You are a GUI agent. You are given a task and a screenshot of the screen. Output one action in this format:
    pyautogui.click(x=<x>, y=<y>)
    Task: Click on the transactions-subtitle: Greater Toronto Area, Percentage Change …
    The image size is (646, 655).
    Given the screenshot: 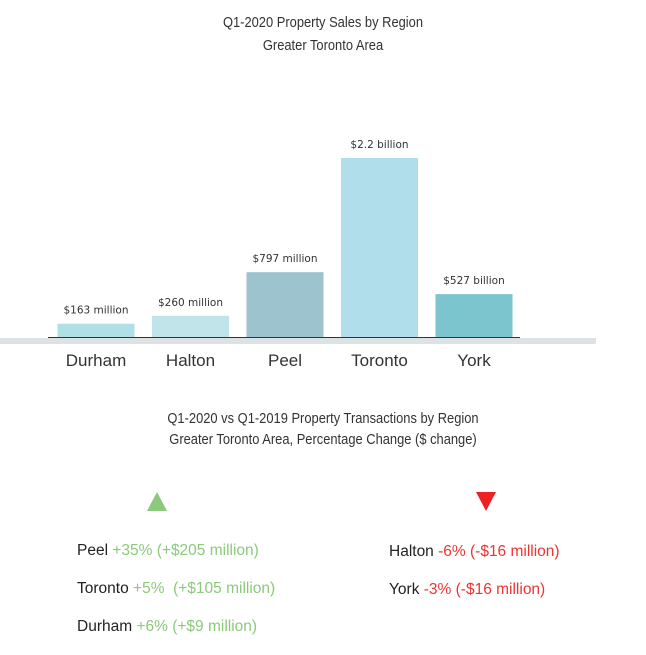 What is the action you would take?
    pyautogui.click(x=323, y=439)
    